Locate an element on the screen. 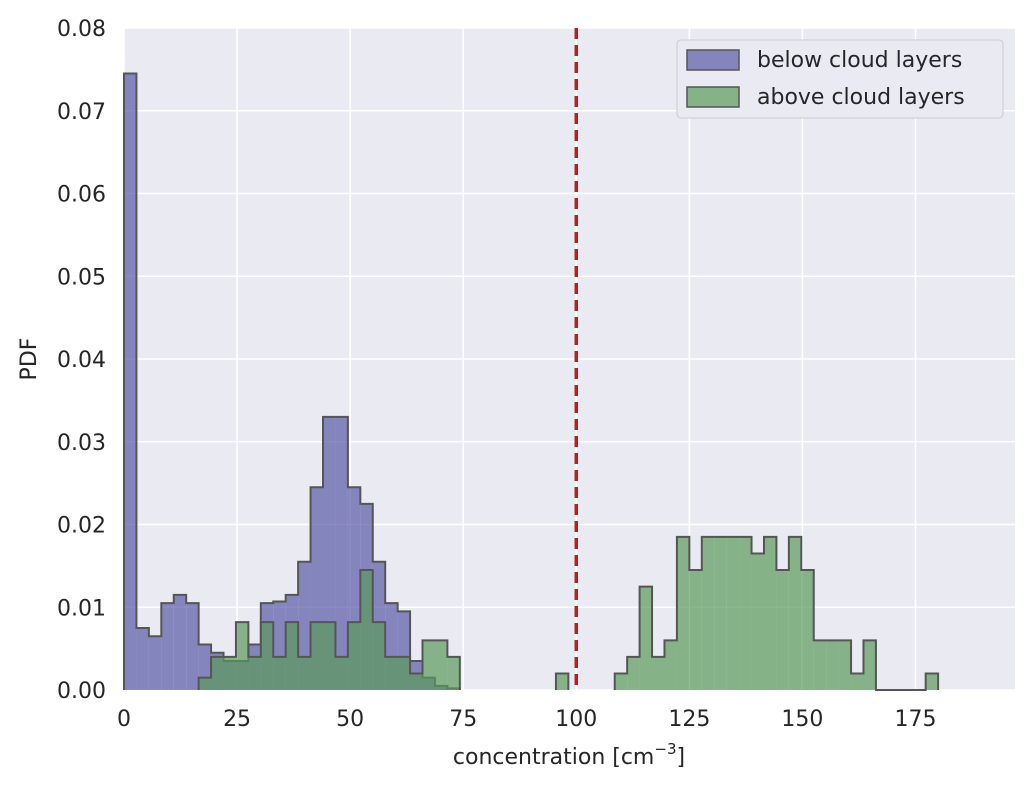 The width and height of the screenshot is (1033, 786). y-tick-label: 0.03 is located at coordinates (81, 443).